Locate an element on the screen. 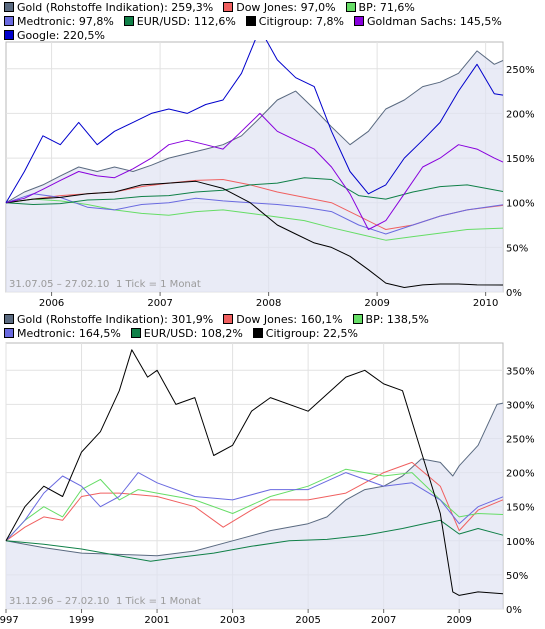  legend-label: EUR/USD: 108,2% is located at coordinates (193, 333).